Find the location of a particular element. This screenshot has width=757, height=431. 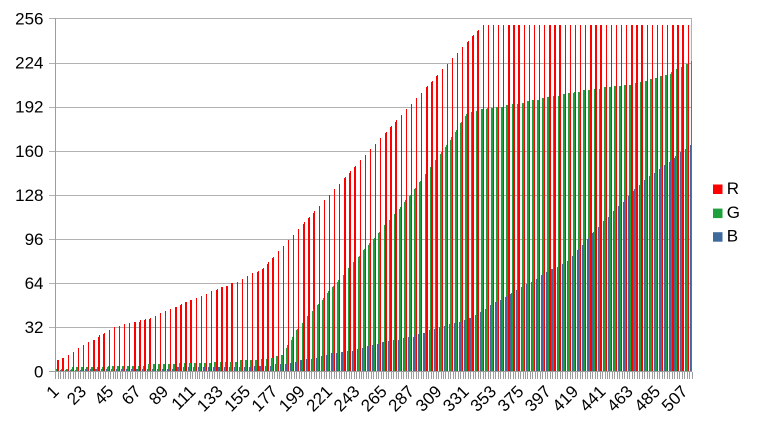

svg-text: 32 is located at coordinates (34, 327).